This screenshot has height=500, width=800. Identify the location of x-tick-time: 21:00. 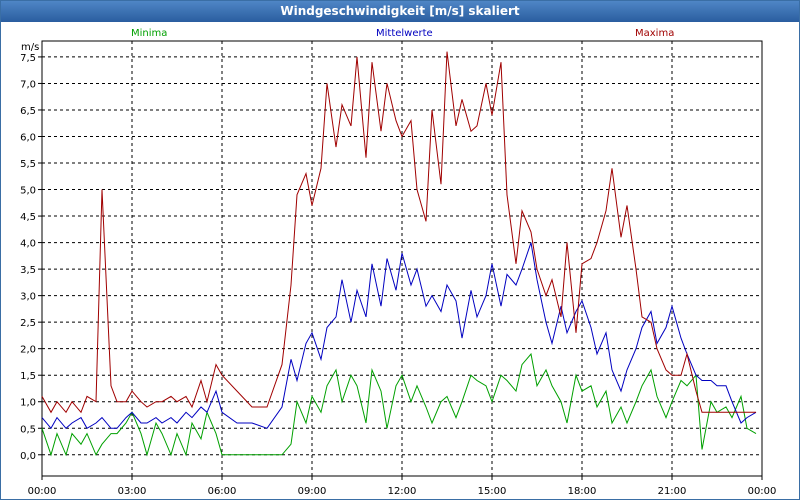
(672, 491).